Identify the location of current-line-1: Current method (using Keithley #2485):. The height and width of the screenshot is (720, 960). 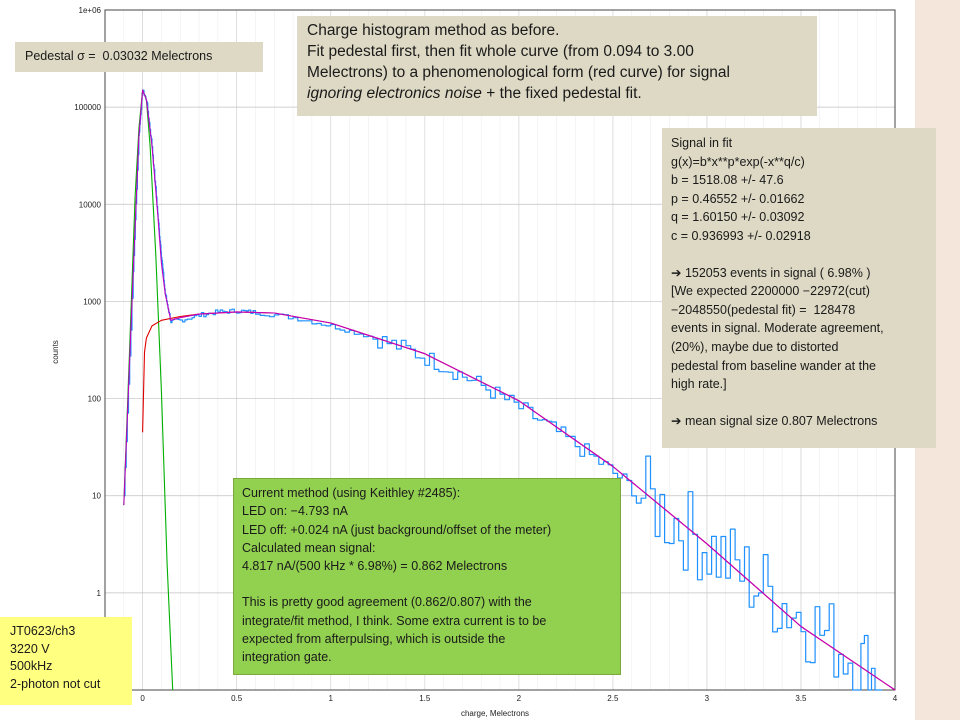
(351, 493).